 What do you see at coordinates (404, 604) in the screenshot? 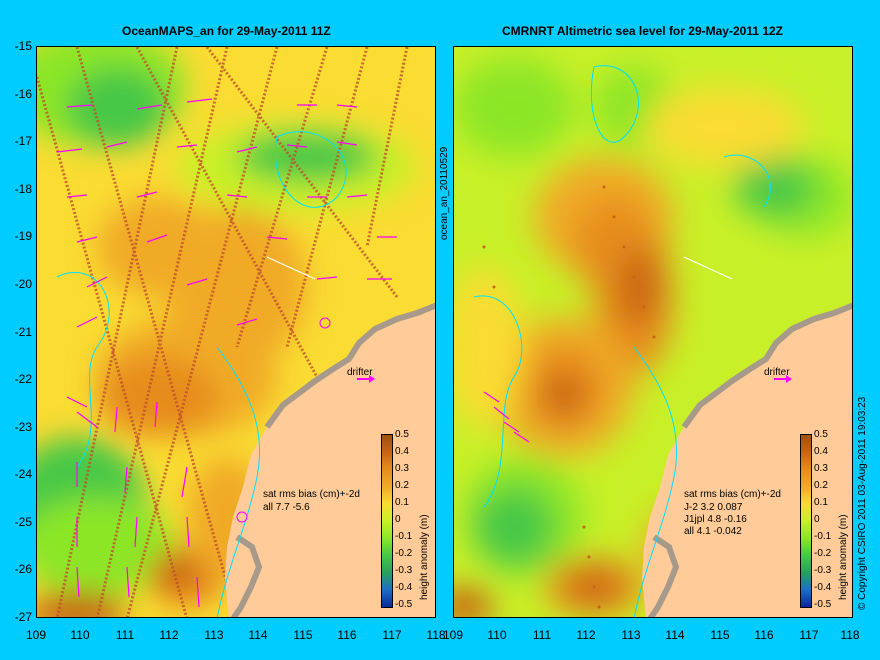
I see `left-colorbar-tick: -0.5` at bounding box center [404, 604].